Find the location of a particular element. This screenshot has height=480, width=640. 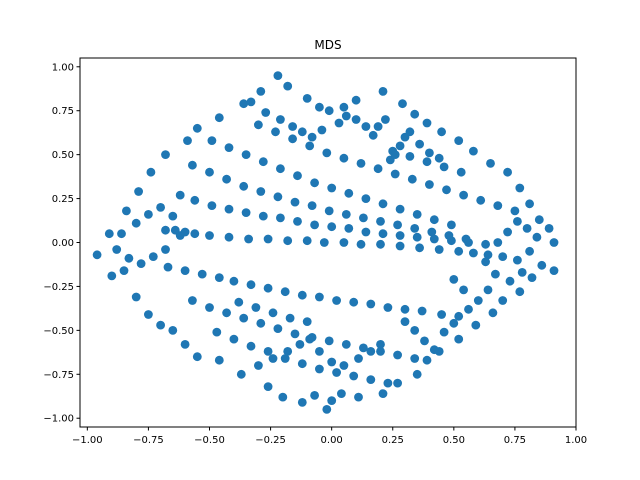

y-tick-label: −0.25 is located at coordinates (58, 287).